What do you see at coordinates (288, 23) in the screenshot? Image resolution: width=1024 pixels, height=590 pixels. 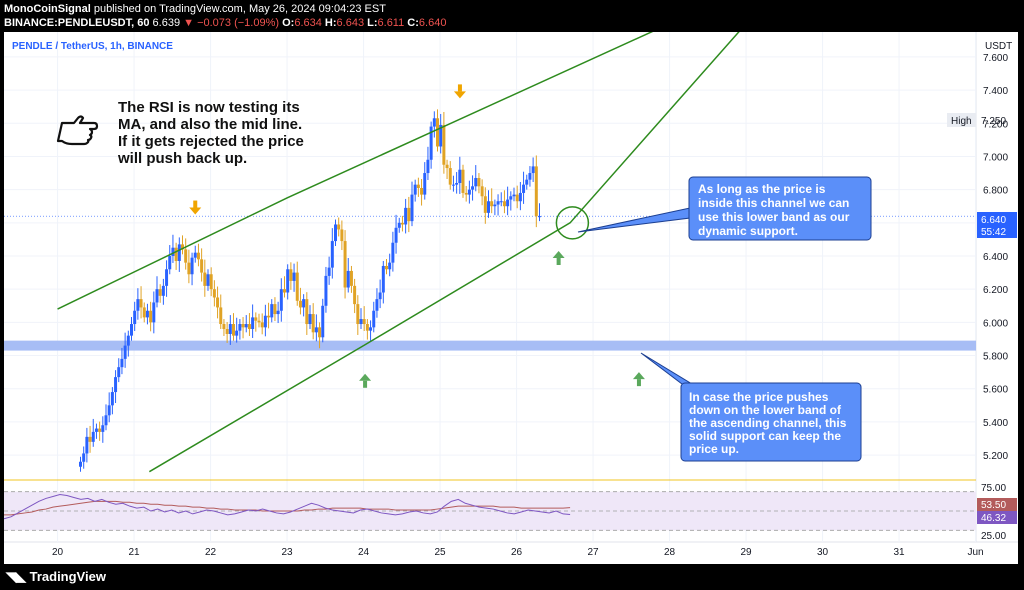 I see `open-label: O:` at bounding box center [288, 23].